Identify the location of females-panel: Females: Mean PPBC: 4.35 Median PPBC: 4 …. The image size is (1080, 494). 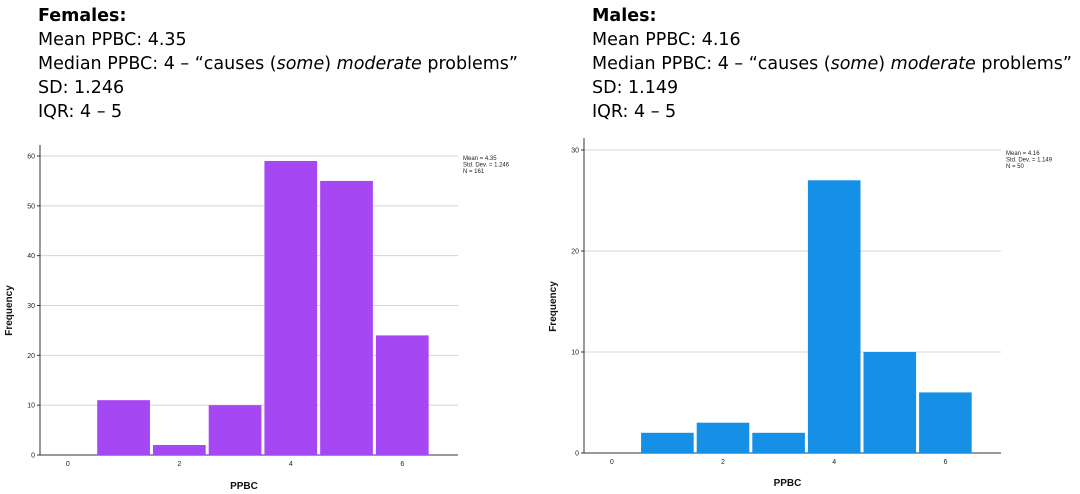
(278, 64).